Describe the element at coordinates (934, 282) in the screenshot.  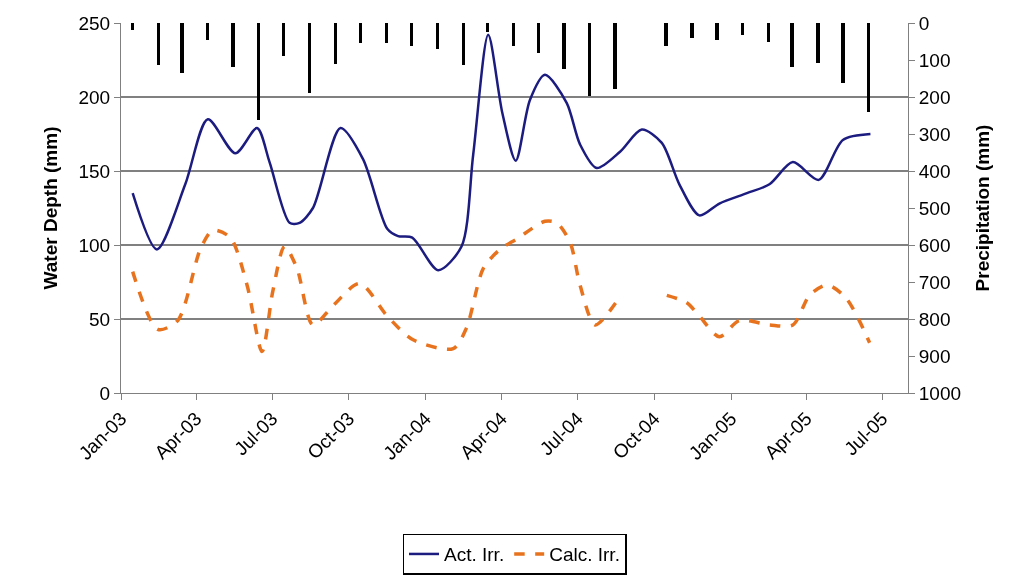
I see `y2-tick-label: 700` at that location.